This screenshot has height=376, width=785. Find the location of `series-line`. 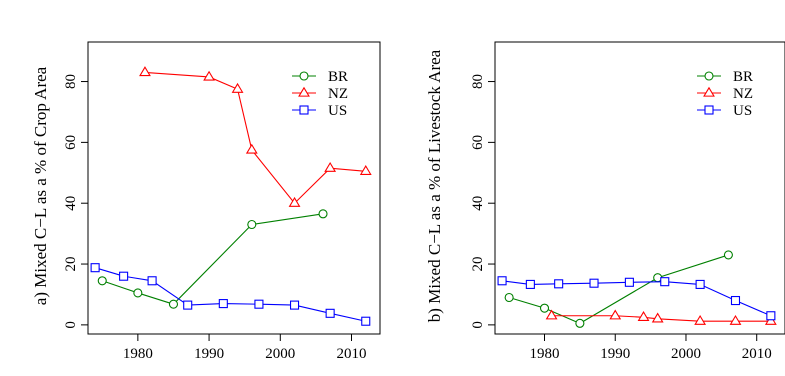

series-line is located at coordinates (618, 289).